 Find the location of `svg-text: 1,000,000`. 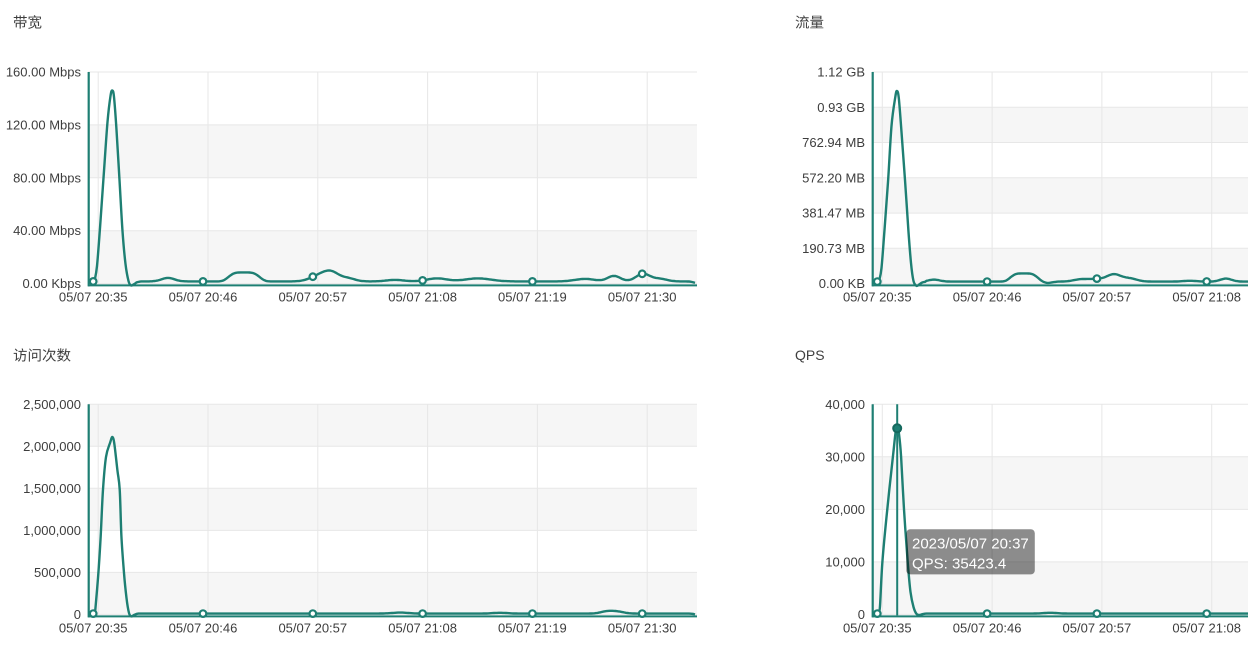

svg-text: 1,000,000 is located at coordinates (52, 530).